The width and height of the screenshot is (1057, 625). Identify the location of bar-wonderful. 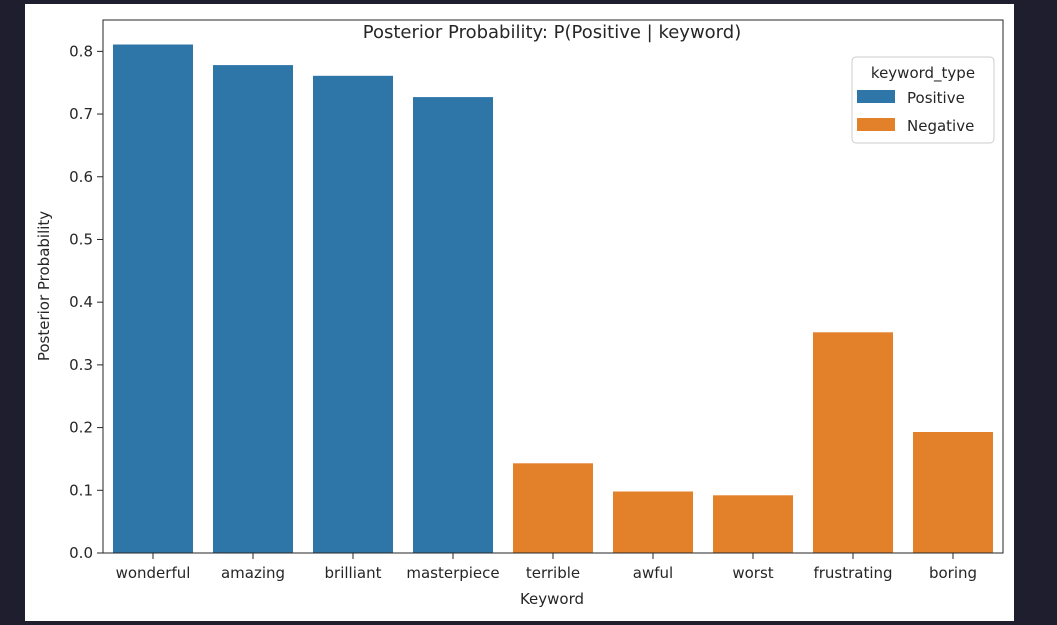
(153, 298).